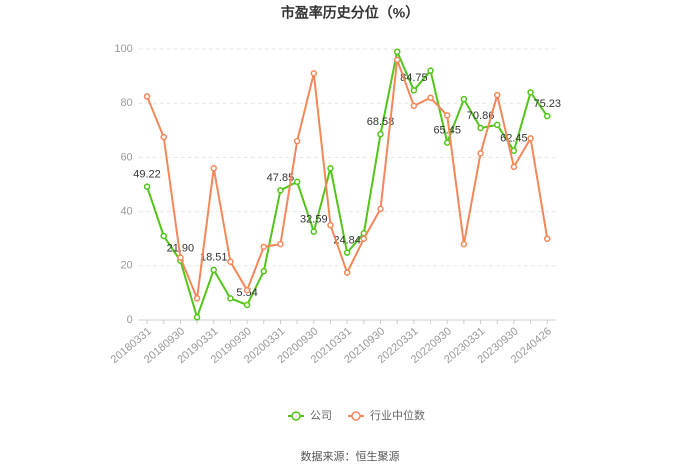  What do you see at coordinates (481, 116) in the screenshot?
I see `data-label: 70.86` at bounding box center [481, 116].